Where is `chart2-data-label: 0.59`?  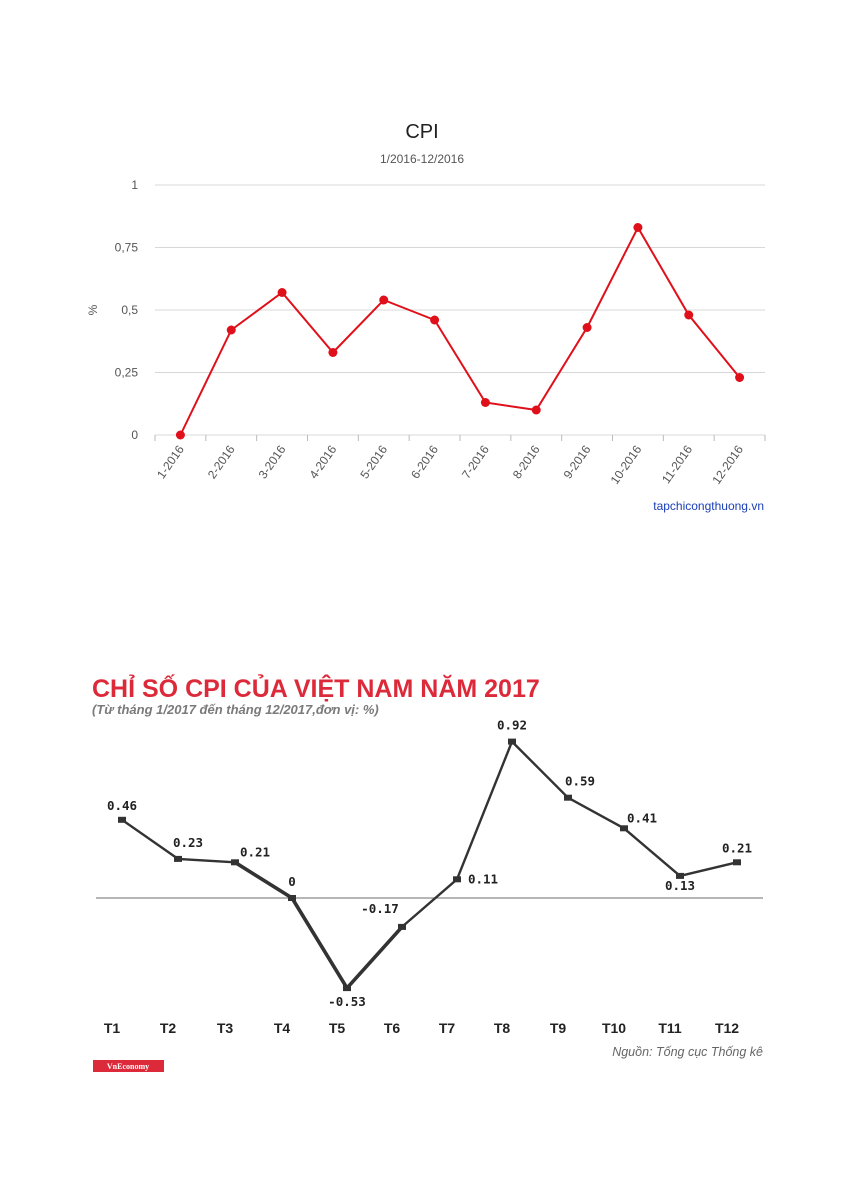 chart2-data-label: 0.59 is located at coordinates (580, 781).